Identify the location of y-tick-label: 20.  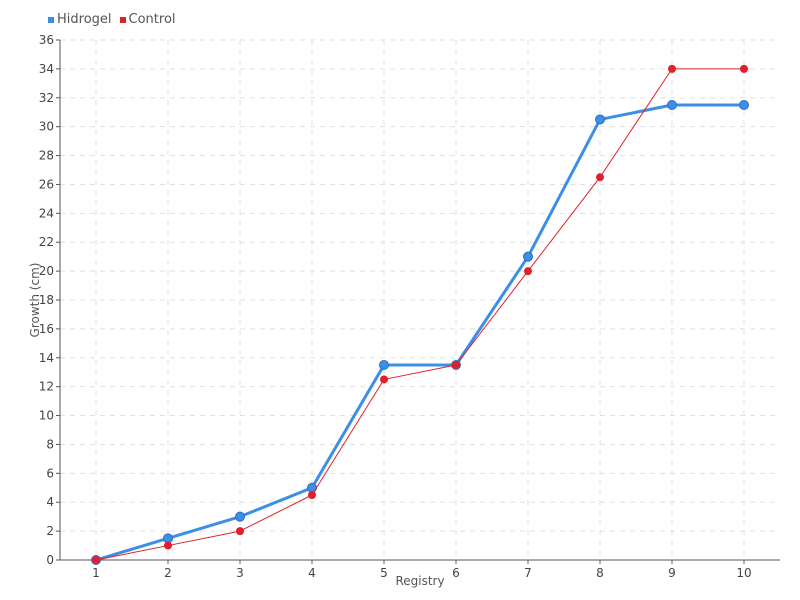
(46, 271).